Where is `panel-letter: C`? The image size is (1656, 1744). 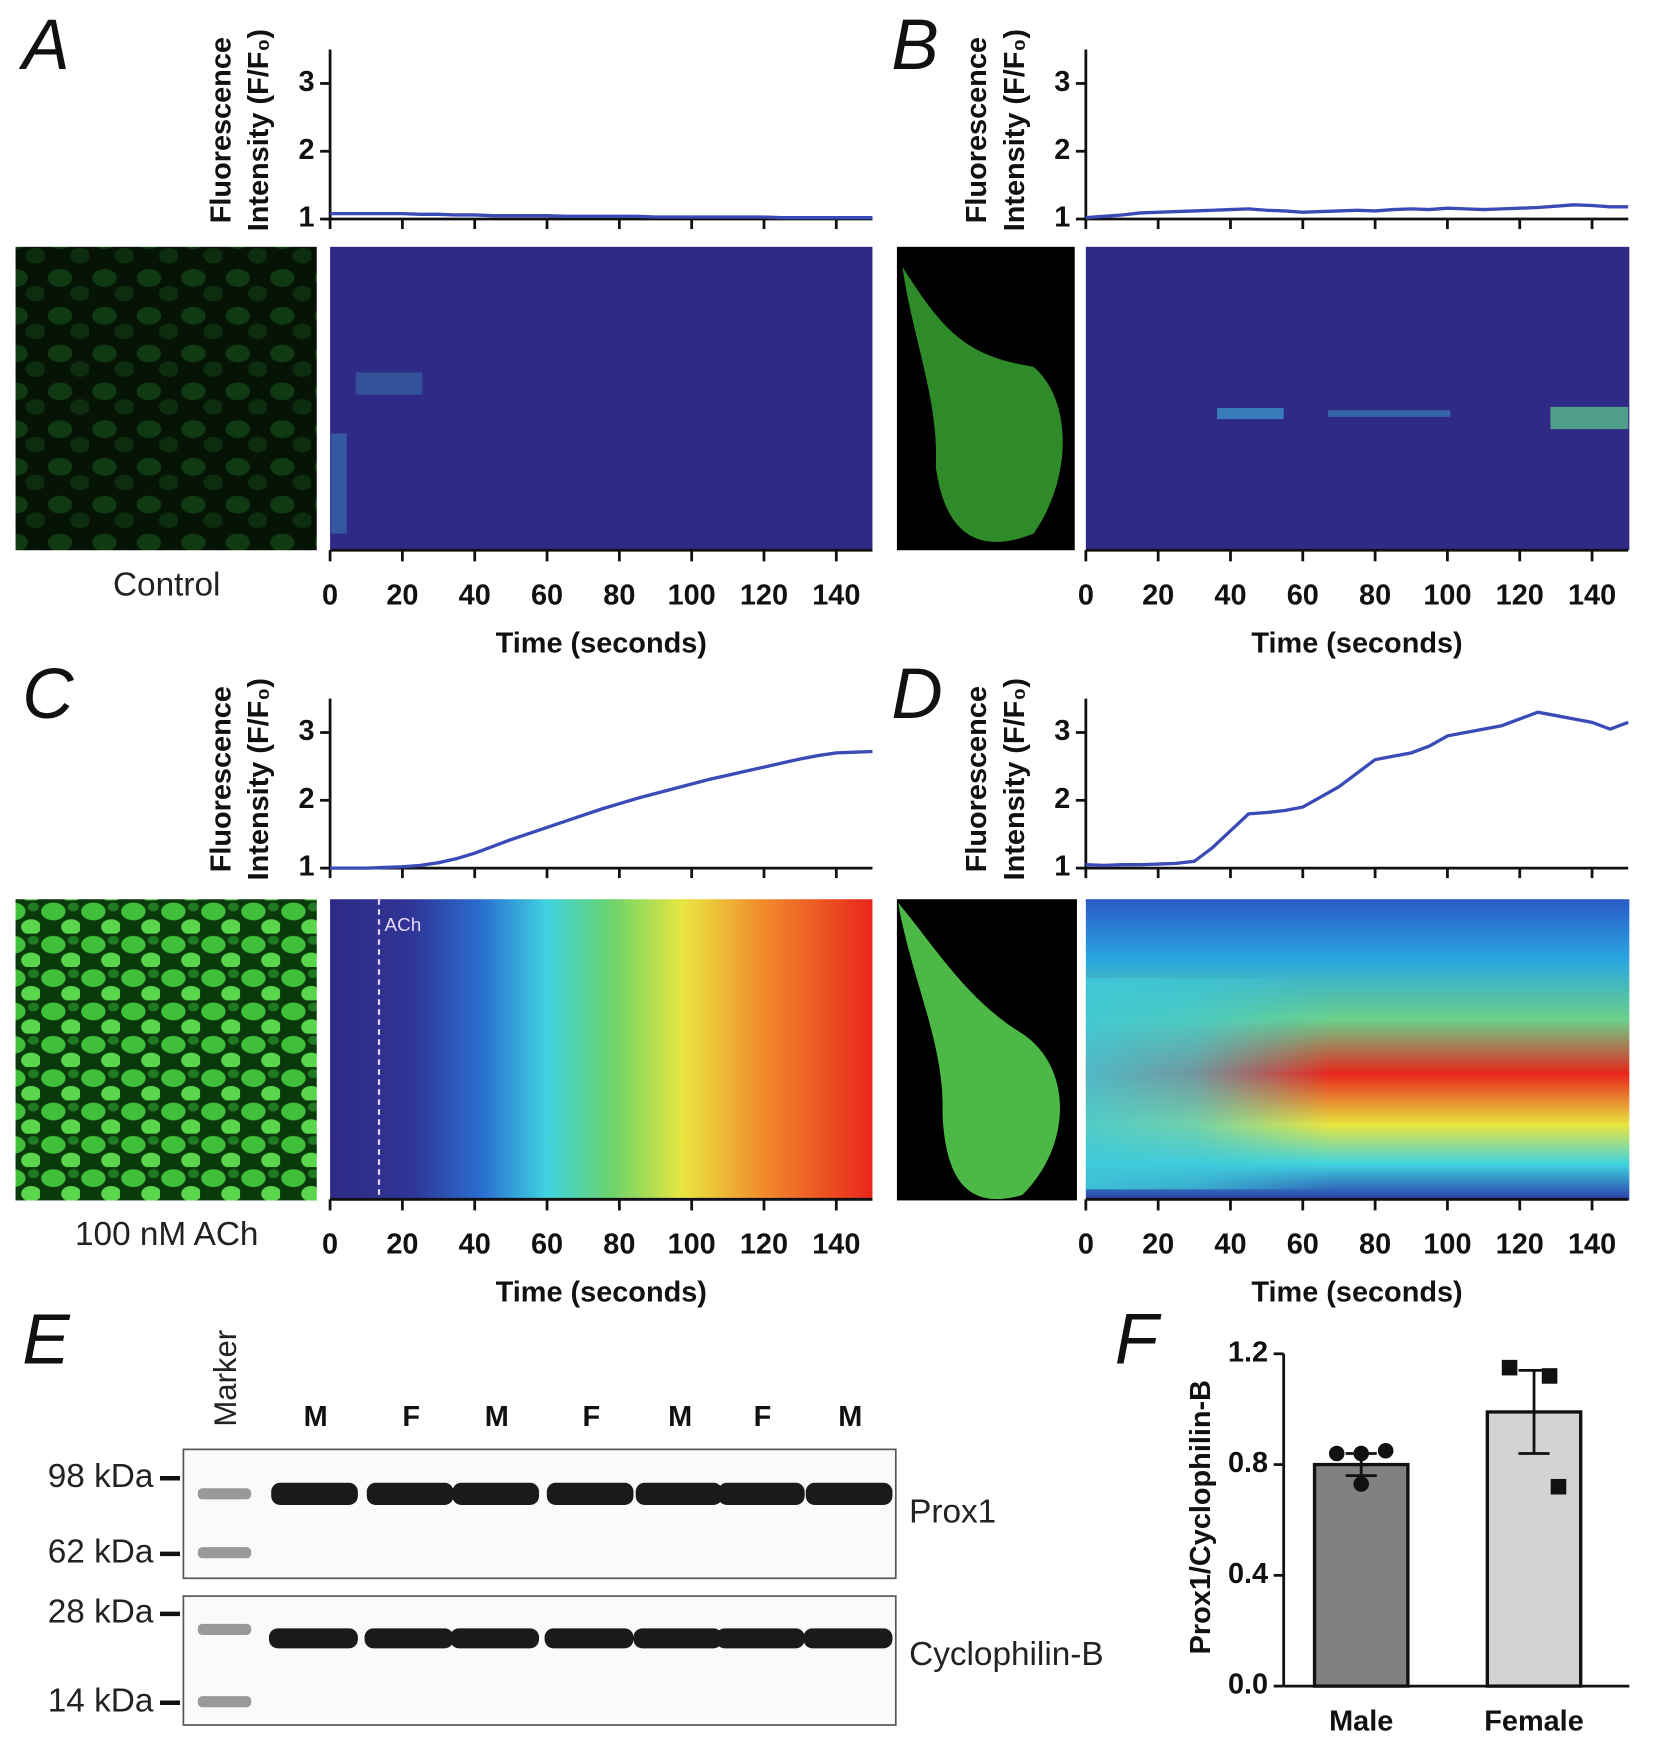 panel-letter: C is located at coordinates (48, 694).